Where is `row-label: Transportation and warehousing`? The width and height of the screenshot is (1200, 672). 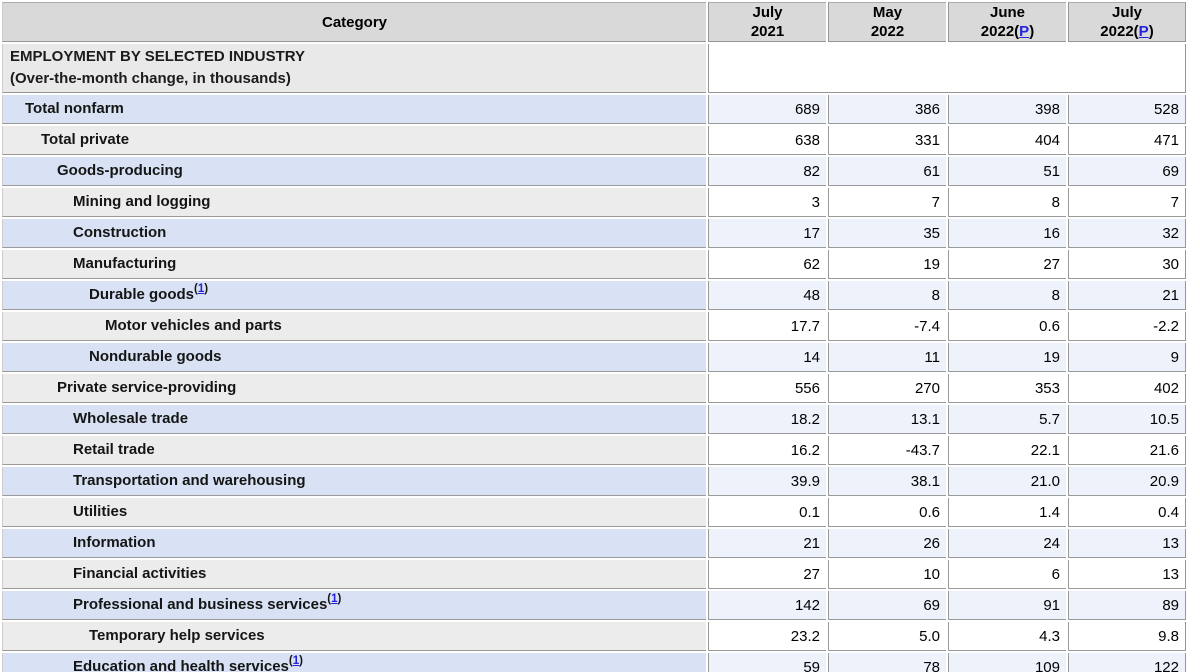
row-label: Transportation and warehousing is located at coordinates (354, 481).